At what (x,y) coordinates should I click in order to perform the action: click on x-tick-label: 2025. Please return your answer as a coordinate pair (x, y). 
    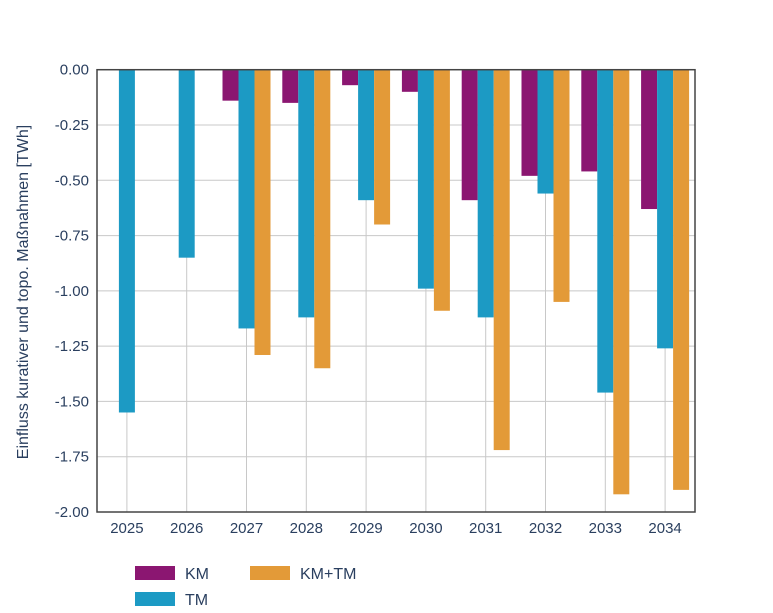
    Looking at the image, I should click on (126, 528).